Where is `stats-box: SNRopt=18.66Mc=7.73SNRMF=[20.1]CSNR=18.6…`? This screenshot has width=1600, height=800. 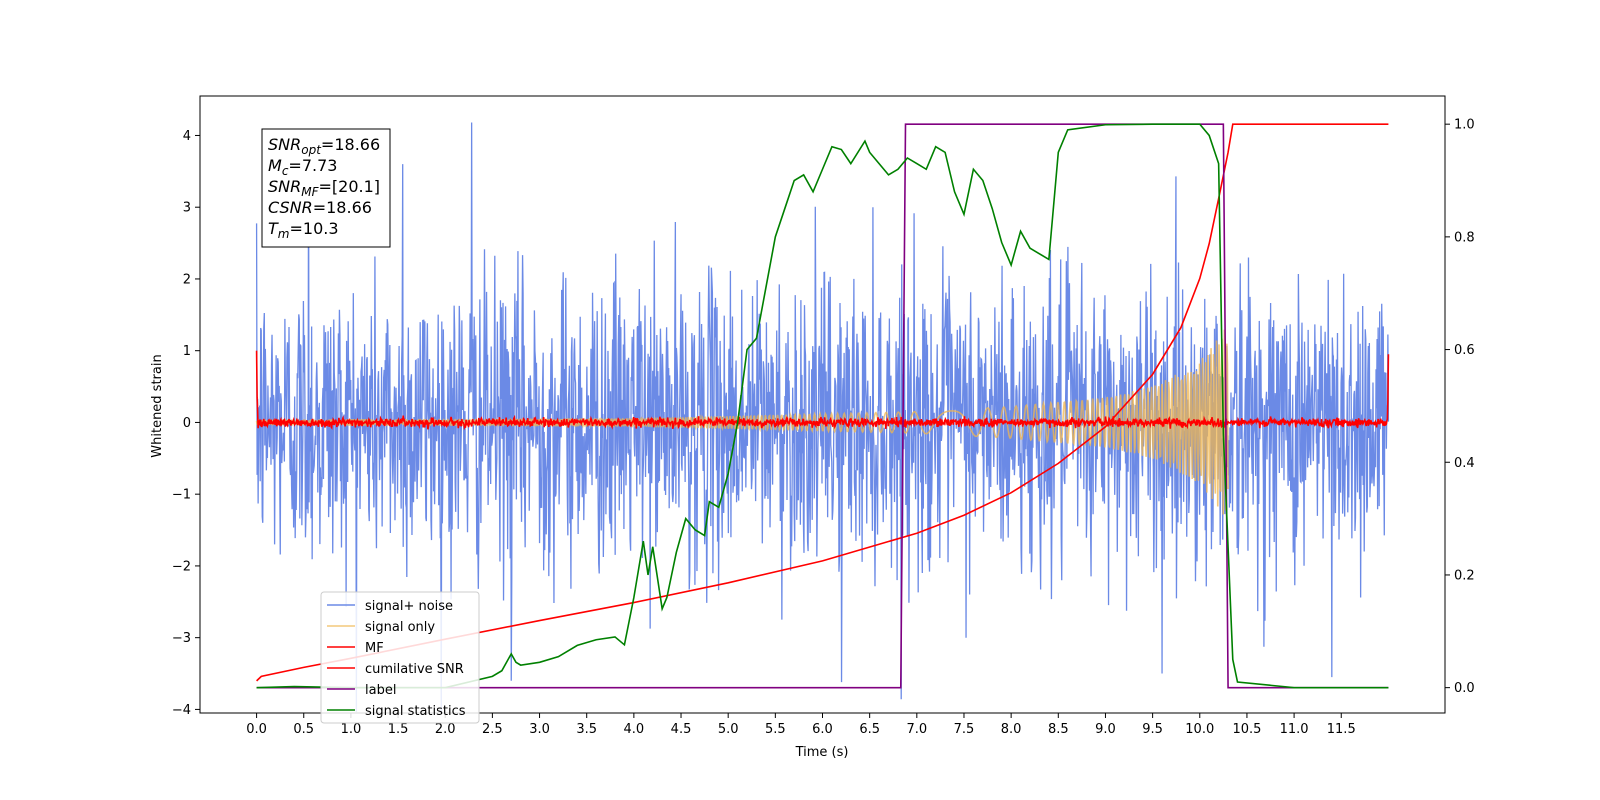 stats-box: SNRopt=18.66Mc=7.73SNRMF=[20.1]CSNR=18.6… is located at coordinates (326, 188).